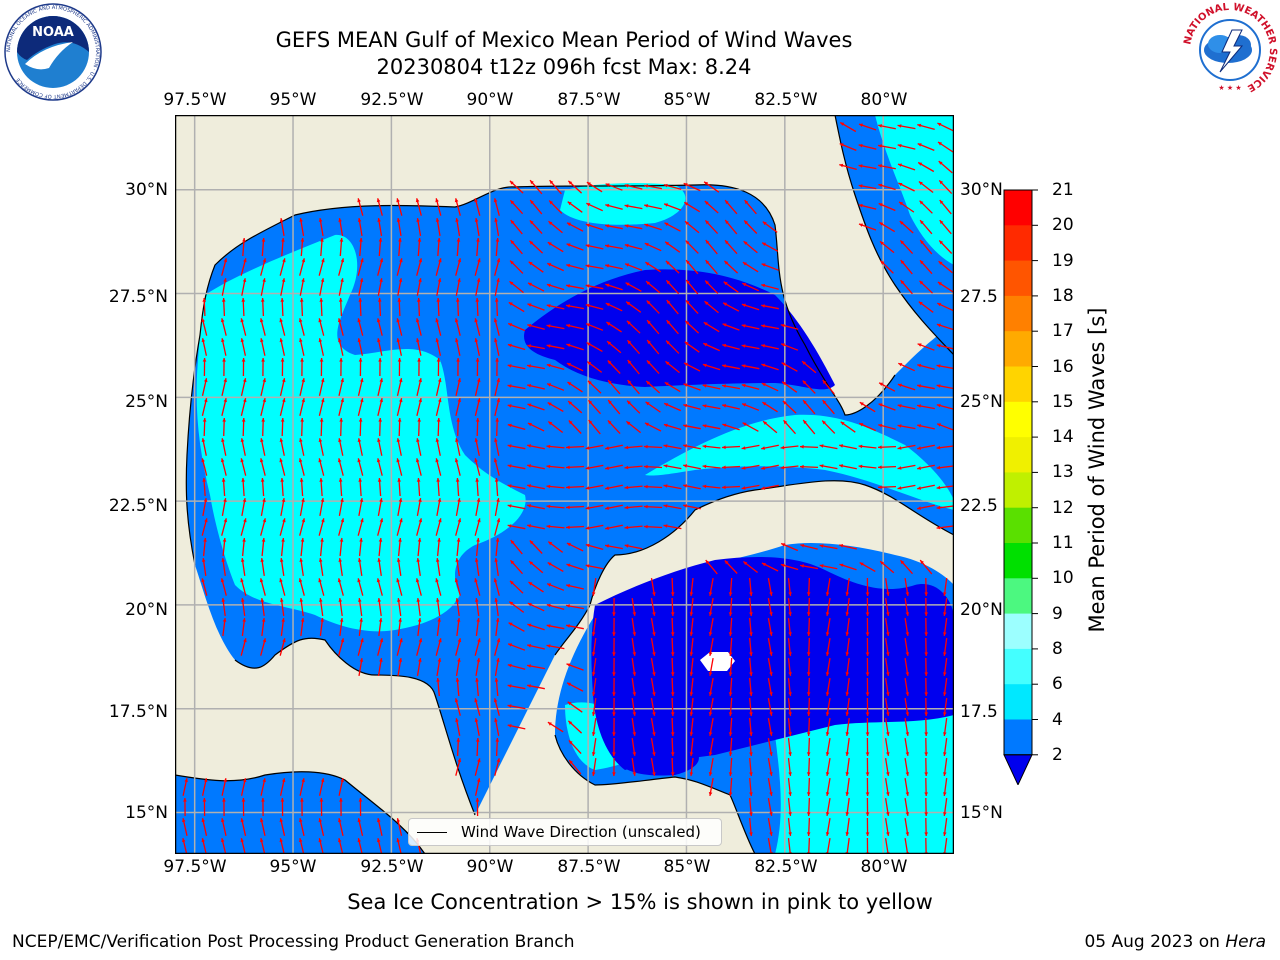 The height and width of the screenshot is (960, 1280). What do you see at coordinates (657, 762) in the screenshot?
I see `period-below-2-yucatan-strip` at bounding box center [657, 762].